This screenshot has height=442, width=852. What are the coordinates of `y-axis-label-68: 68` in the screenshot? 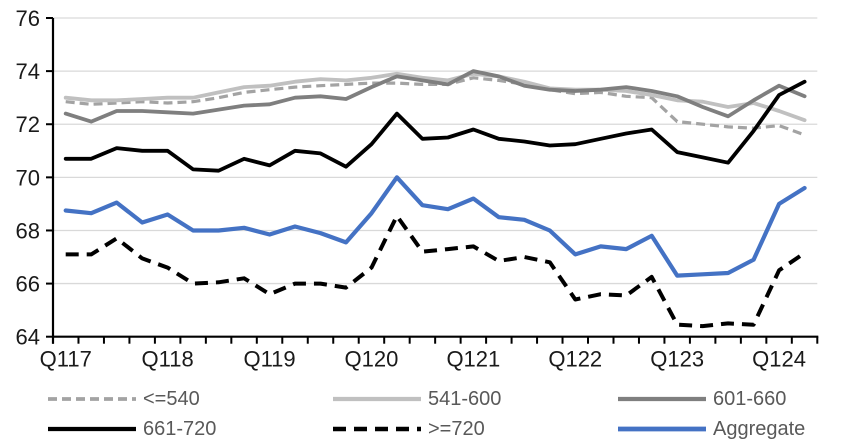 It's located at (28, 230).